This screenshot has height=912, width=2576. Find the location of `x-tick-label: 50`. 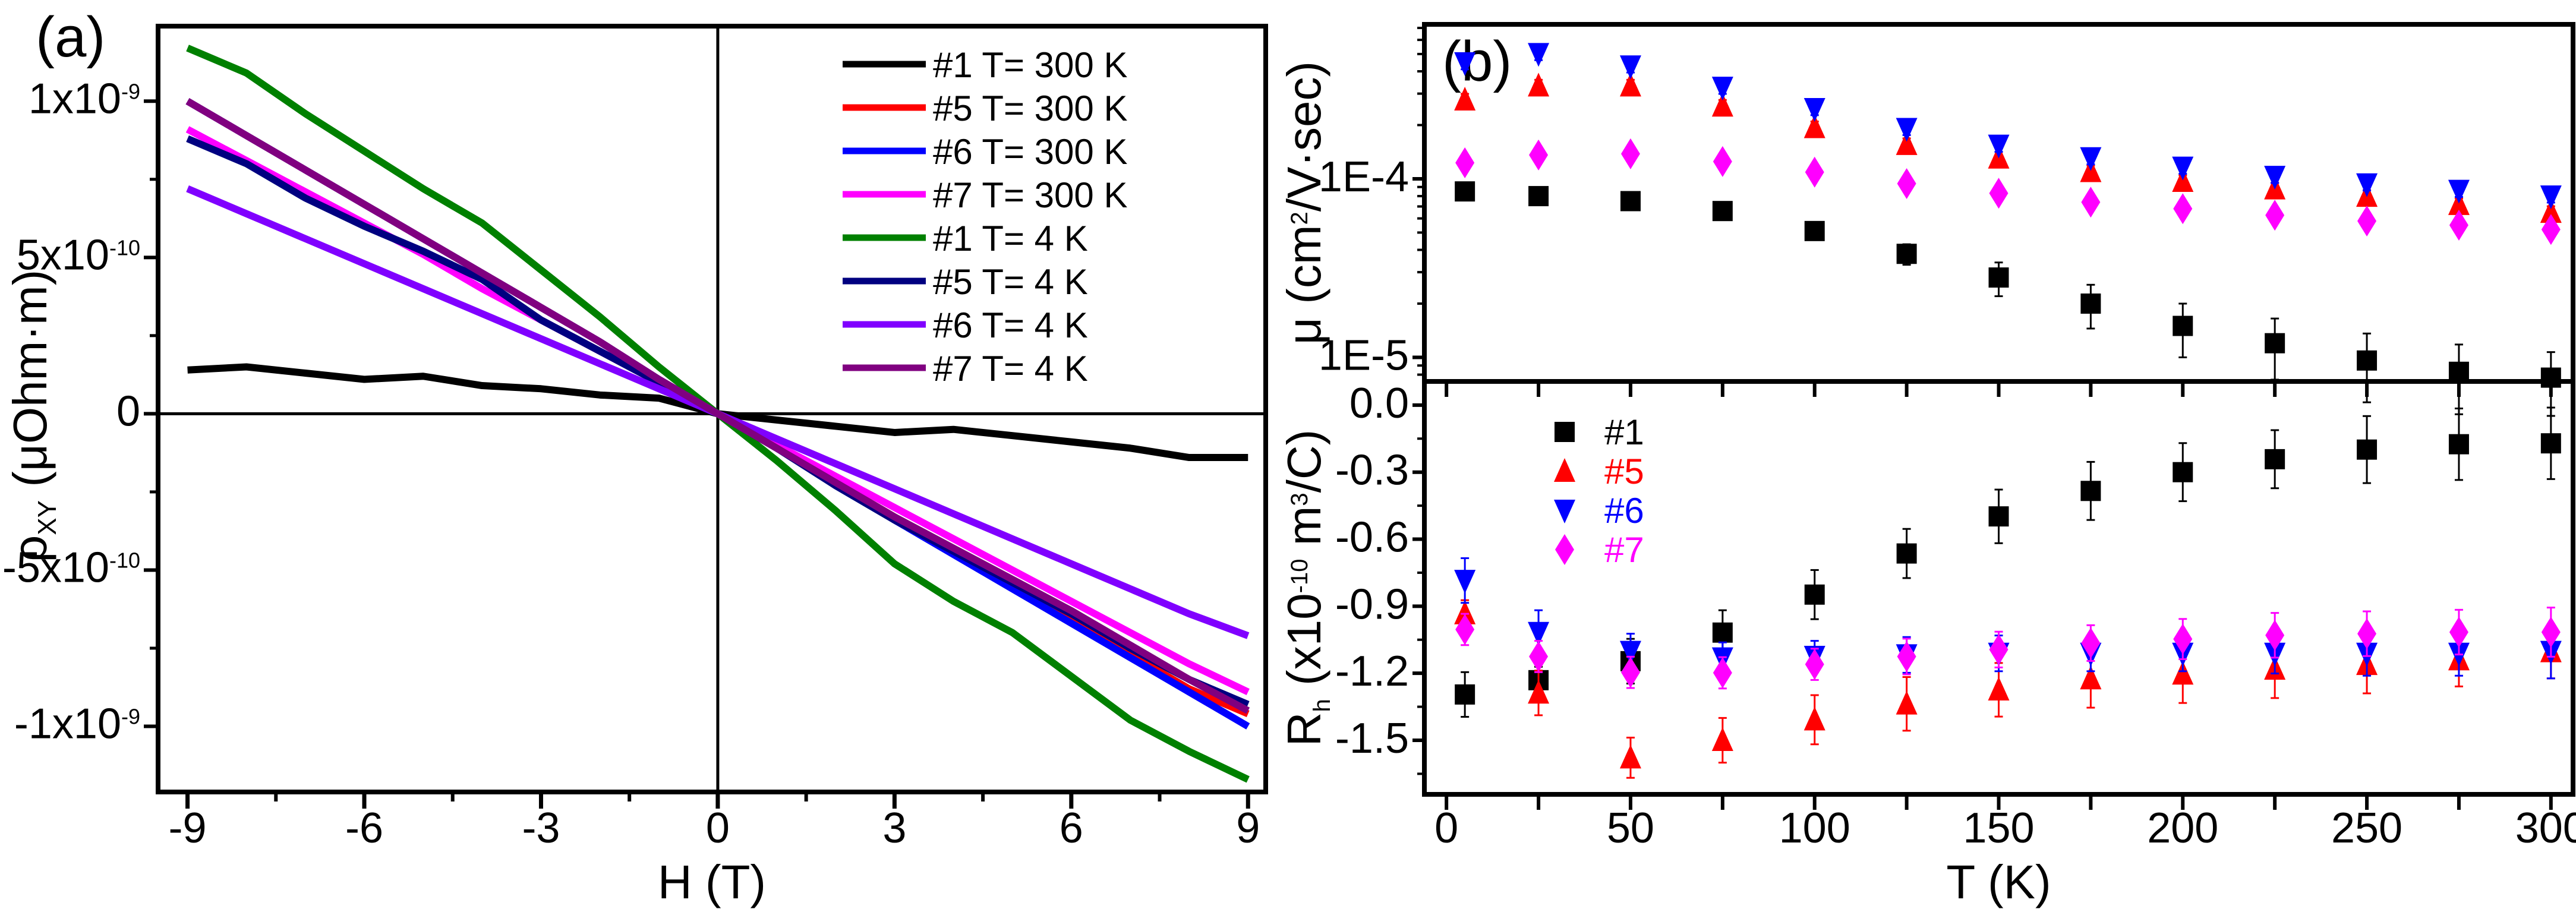

x-tick-label: 50 is located at coordinates (1631, 828).